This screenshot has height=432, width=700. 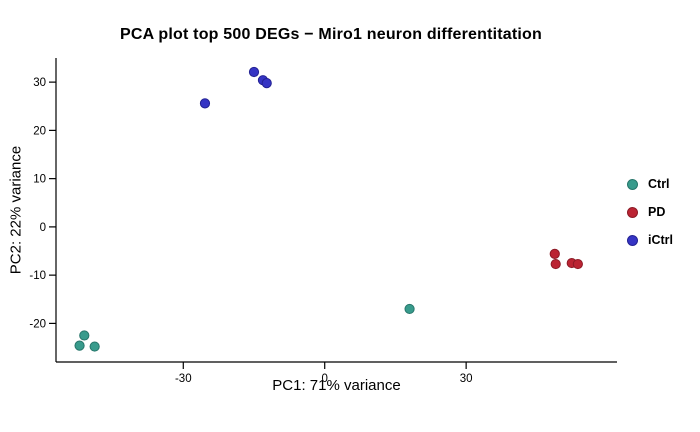 What do you see at coordinates (39, 83) in the screenshot?
I see `y-tick-label: 30` at bounding box center [39, 83].